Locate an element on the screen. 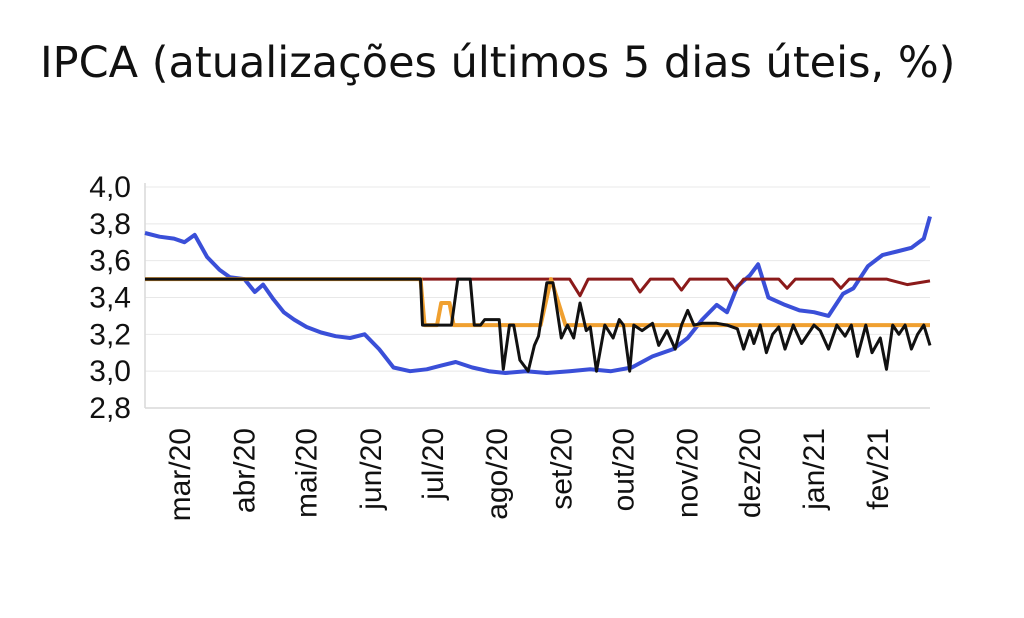 This screenshot has height=618, width=1024. x-tick-label: jun/20 is located at coordinates (371, 469).